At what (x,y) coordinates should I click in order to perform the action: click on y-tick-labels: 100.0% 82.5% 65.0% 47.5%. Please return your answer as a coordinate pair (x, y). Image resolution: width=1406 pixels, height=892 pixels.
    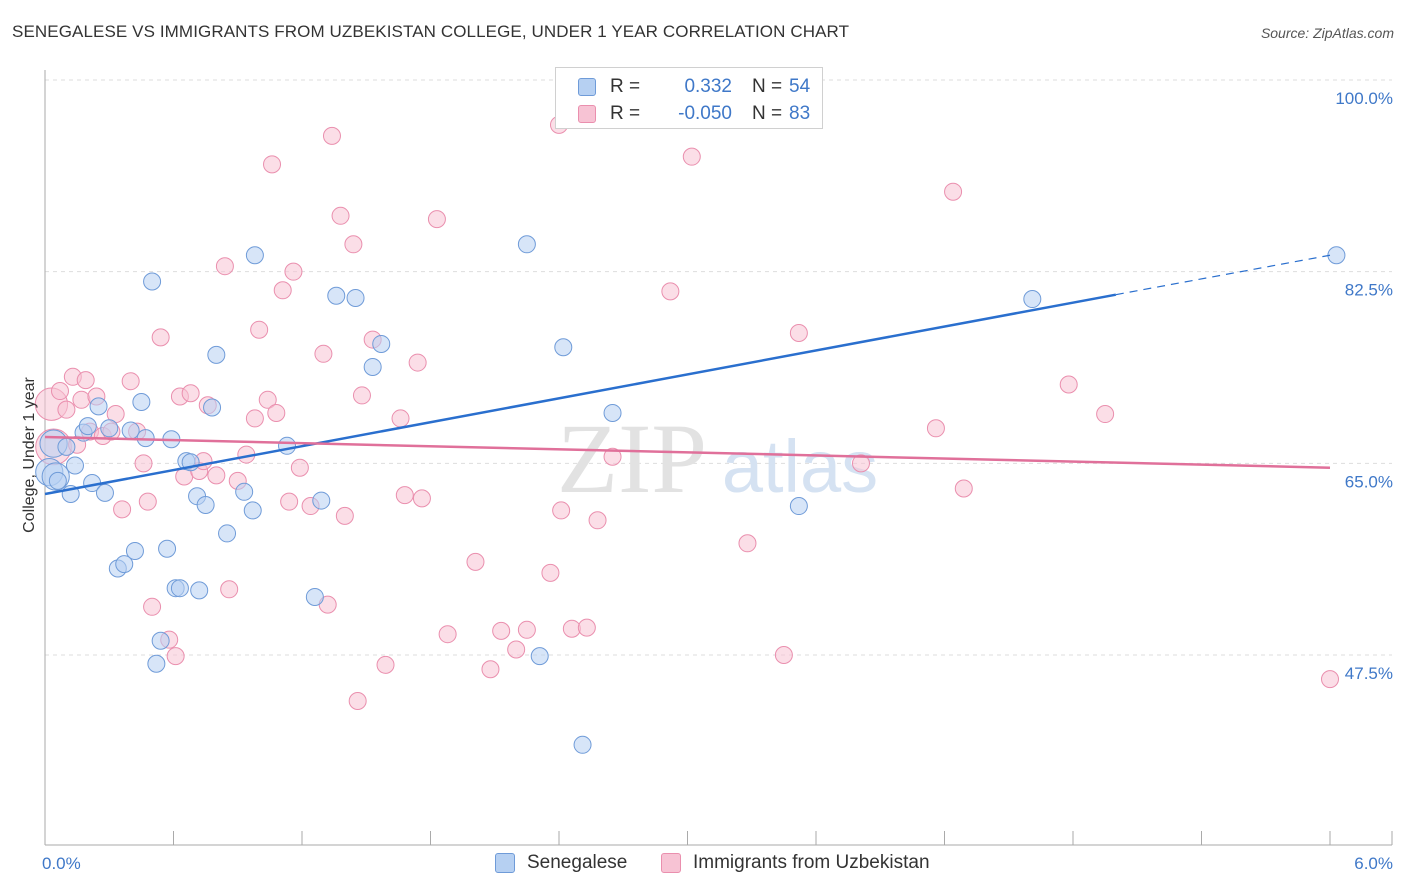
    Looking at the image, I should click on (1364, 386).